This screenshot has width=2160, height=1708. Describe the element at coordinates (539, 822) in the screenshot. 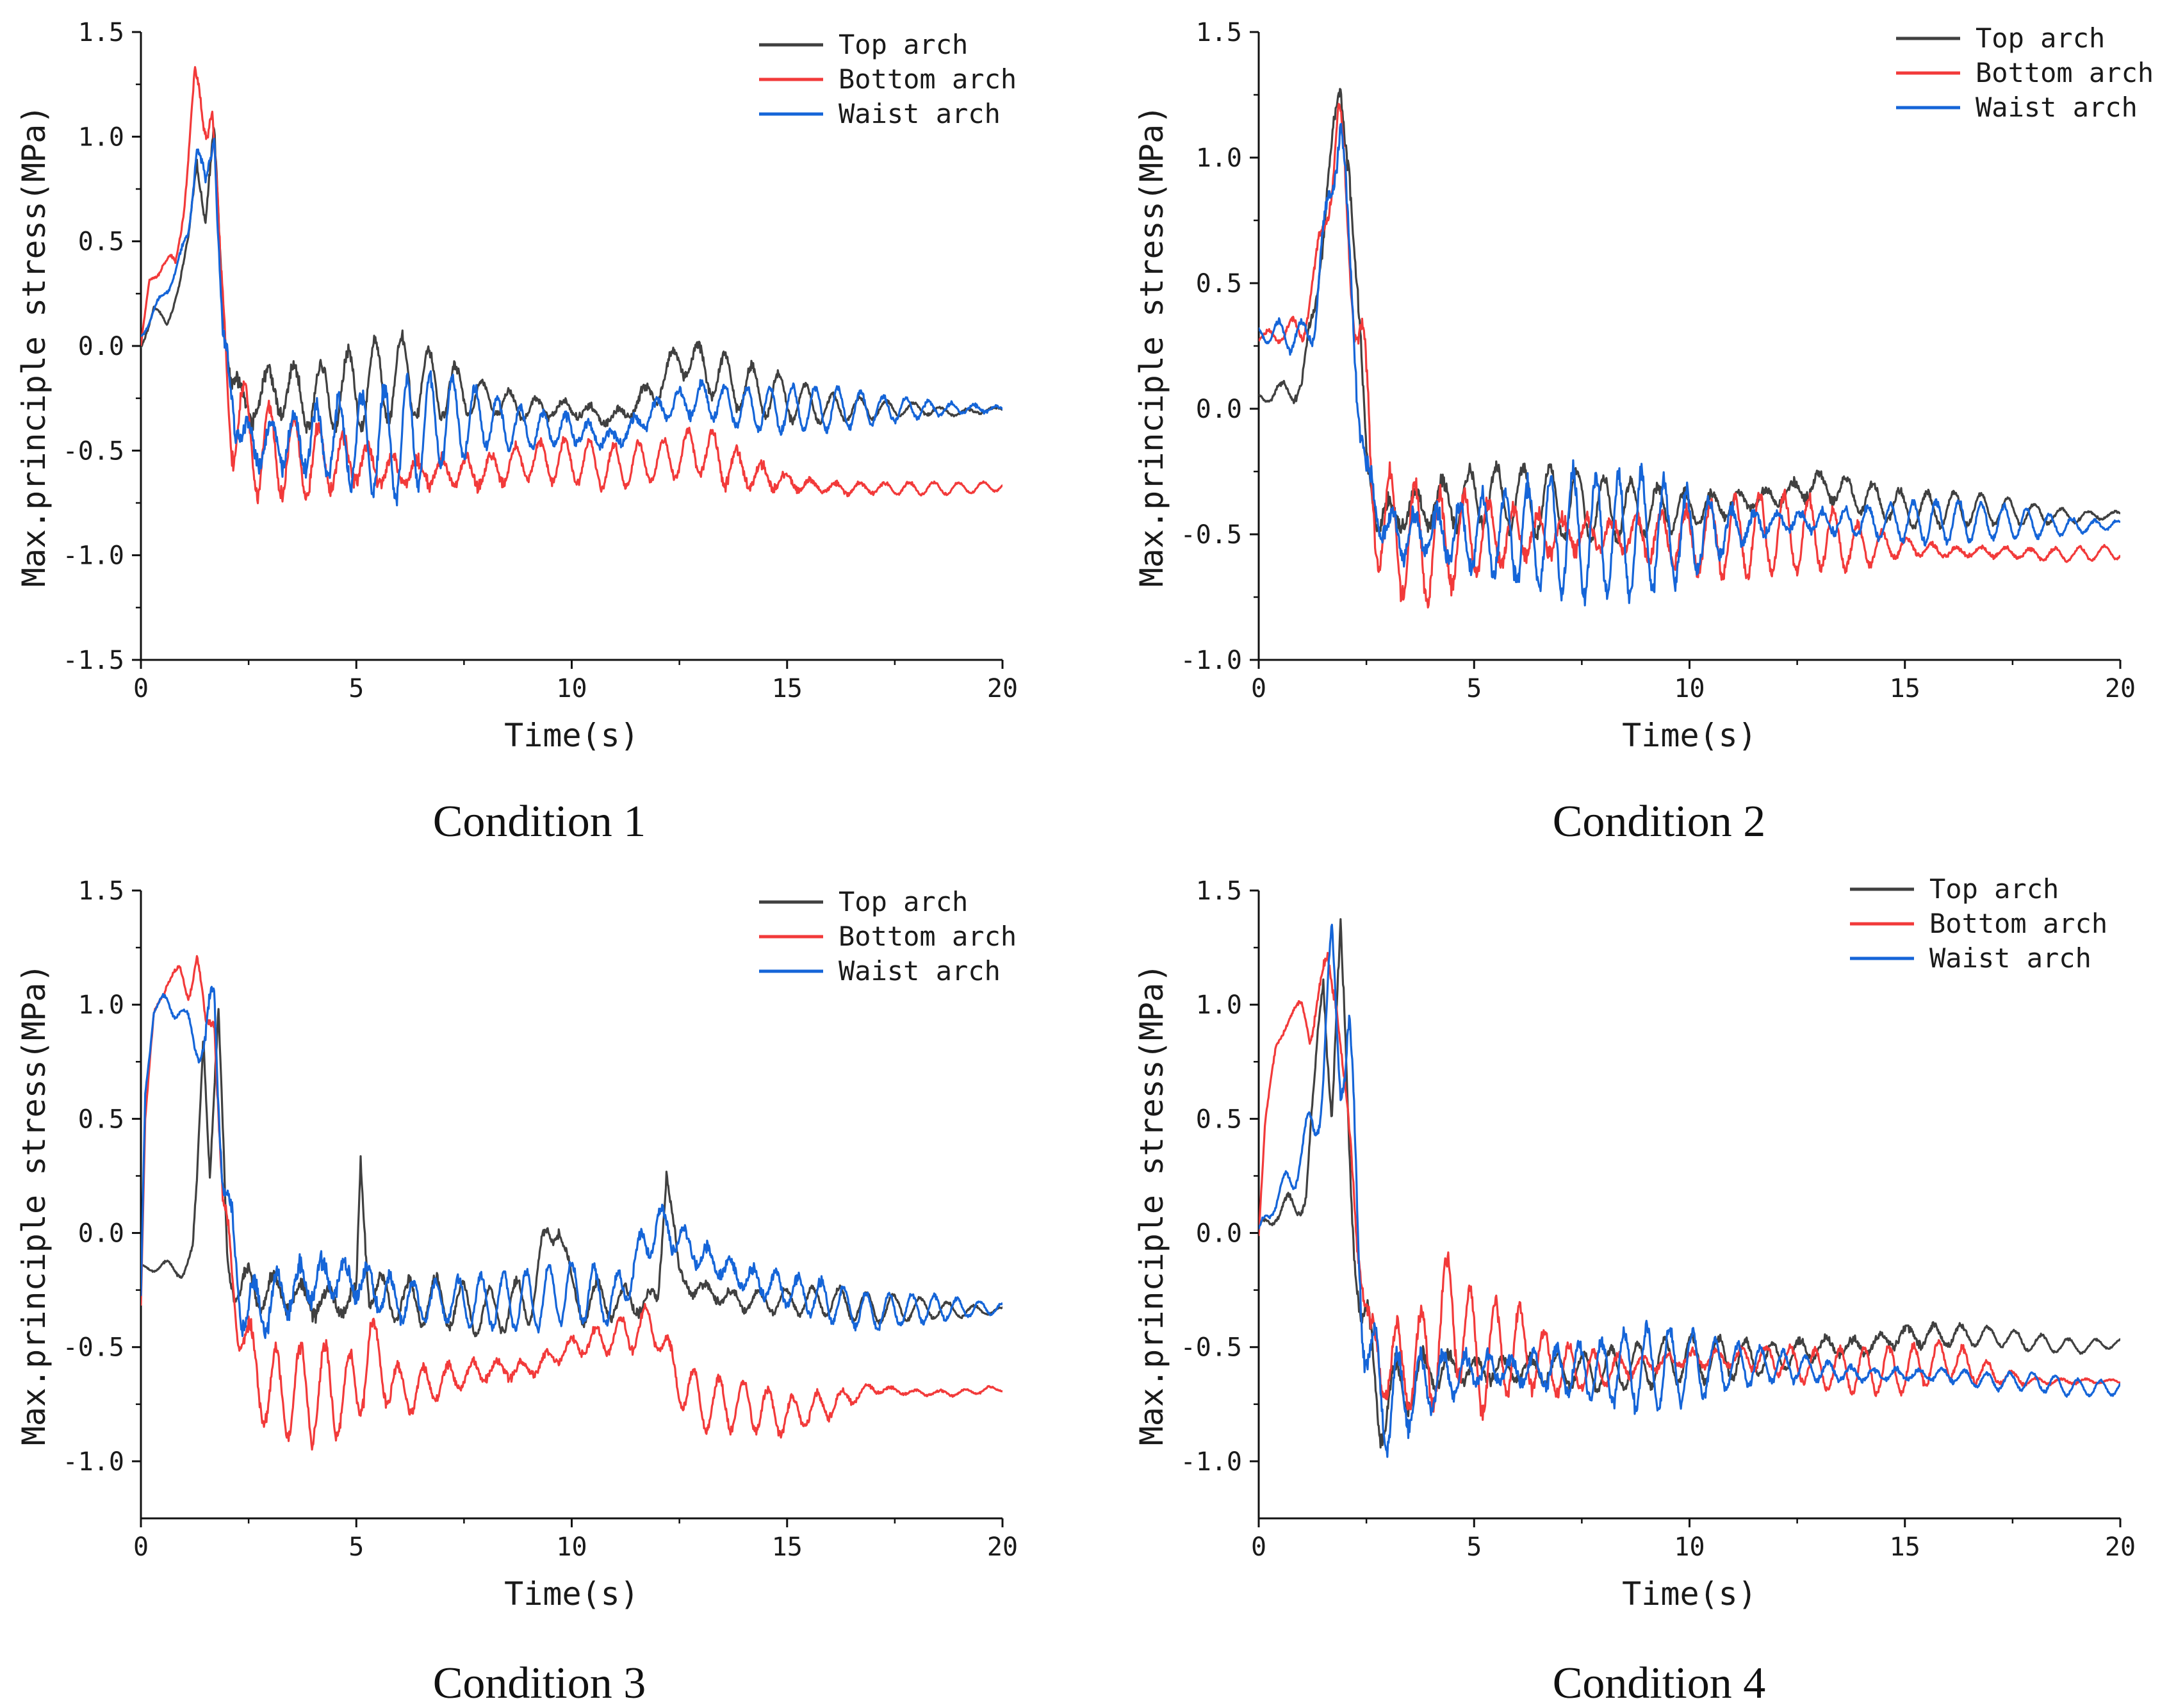

I see `panel-caption: Condition 1` at that location.